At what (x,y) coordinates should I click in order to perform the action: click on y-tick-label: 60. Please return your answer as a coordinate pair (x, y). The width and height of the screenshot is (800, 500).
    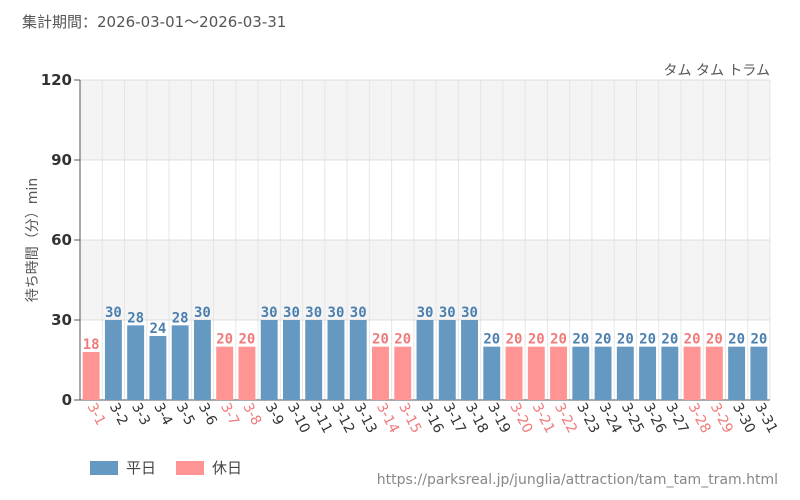
    Looking at the image, I should click on (61, 240).